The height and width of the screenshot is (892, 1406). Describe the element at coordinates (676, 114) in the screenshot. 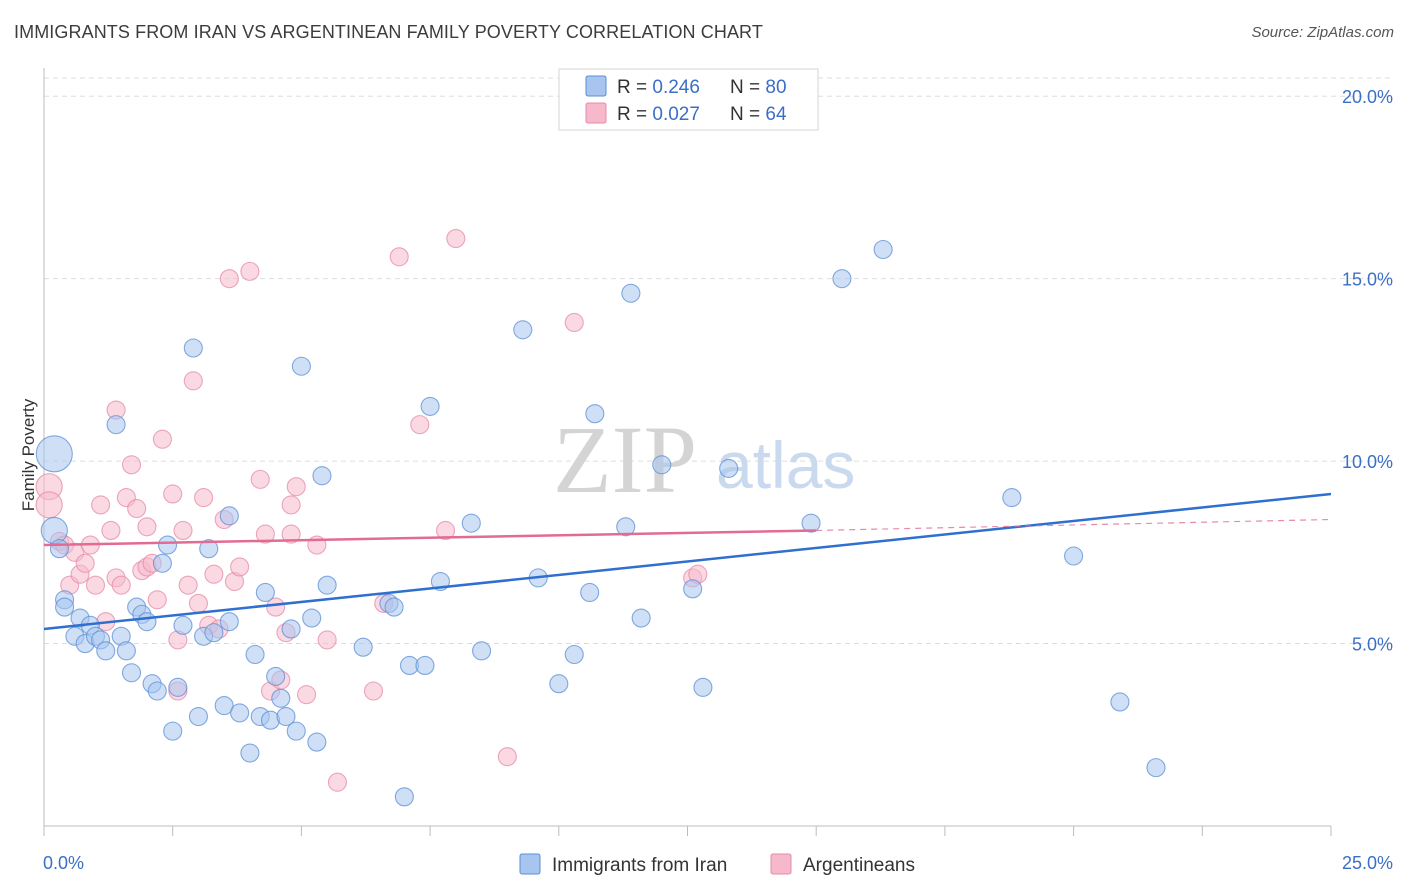

I see `legend-r-value-arg: 0.027` at that location.